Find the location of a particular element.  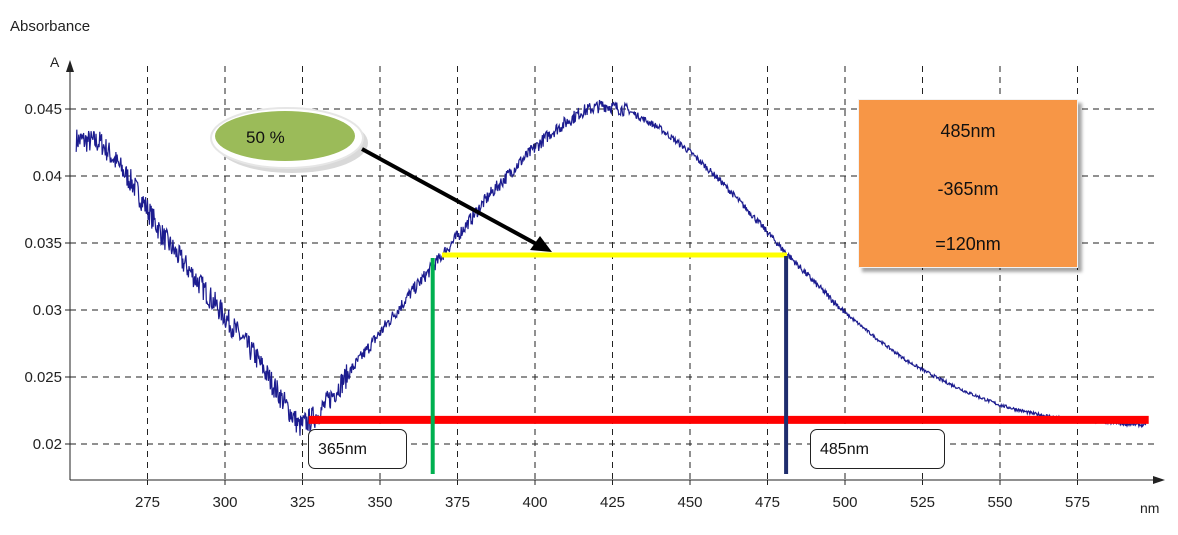

percent-bubble is located at coordinates (285, 136).